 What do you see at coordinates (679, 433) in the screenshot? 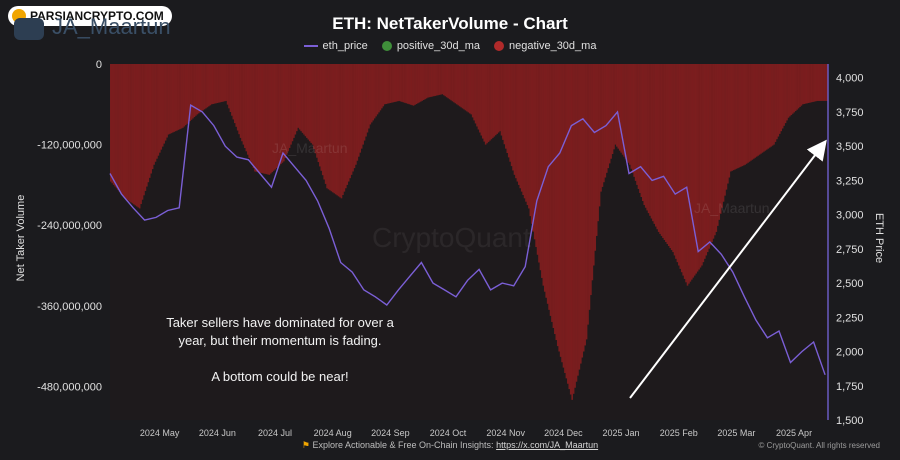
I see `x-tick-label: 2025 Feb` at bounding box center [679, 433].